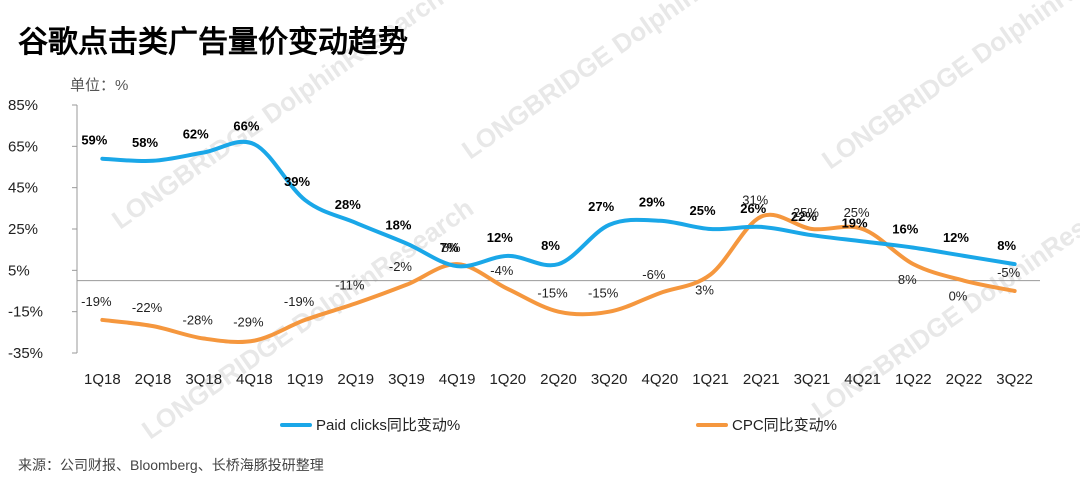  I want to click on paid-clicks-data-label: 29%, so click(652, 202).